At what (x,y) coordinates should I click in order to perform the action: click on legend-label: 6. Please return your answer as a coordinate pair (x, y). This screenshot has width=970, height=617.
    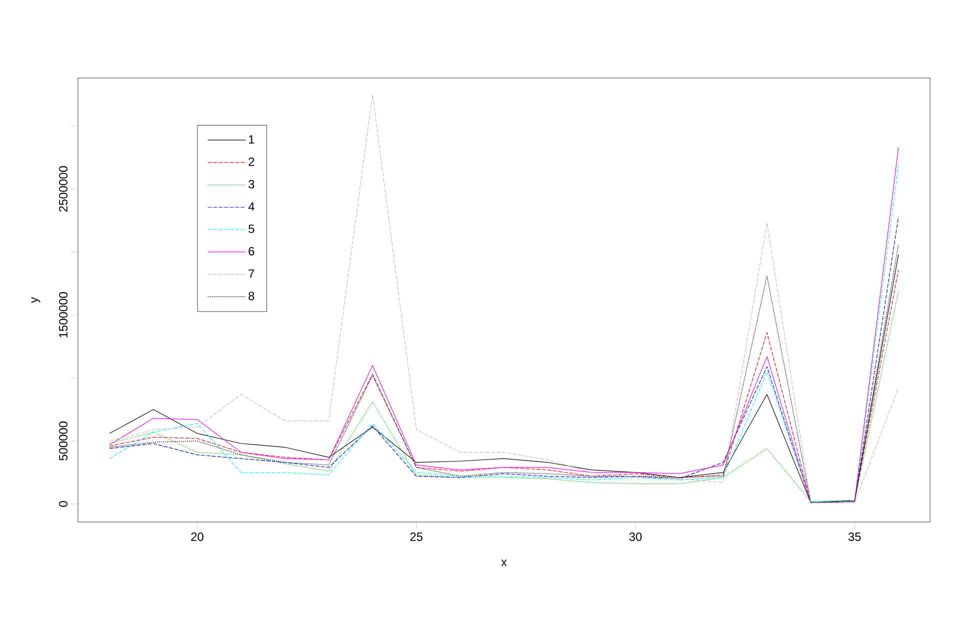
    Looking at the image, I should click on (251, 251).